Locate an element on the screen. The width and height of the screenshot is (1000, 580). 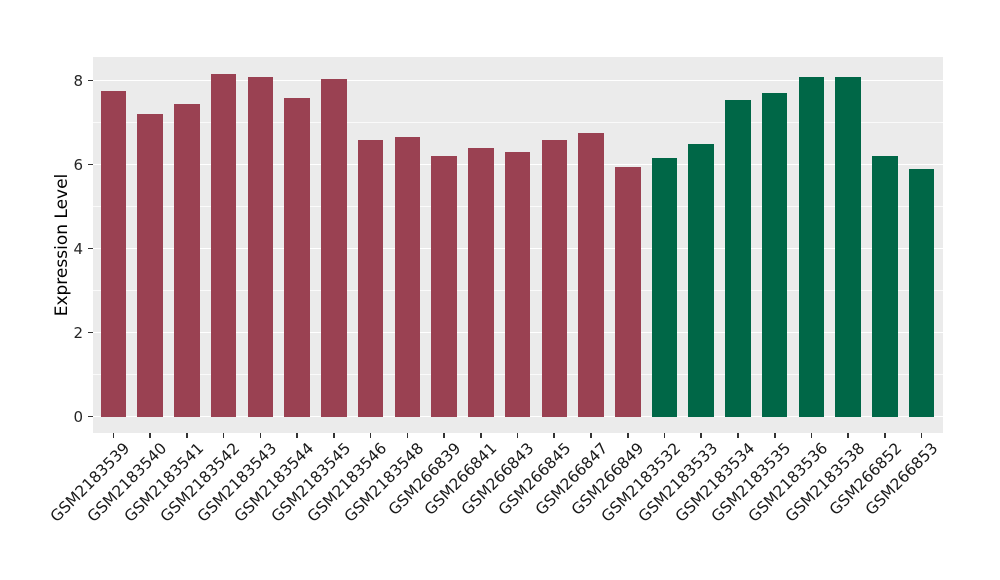
bar-GSM266849 is located at coordinates (628, 291).